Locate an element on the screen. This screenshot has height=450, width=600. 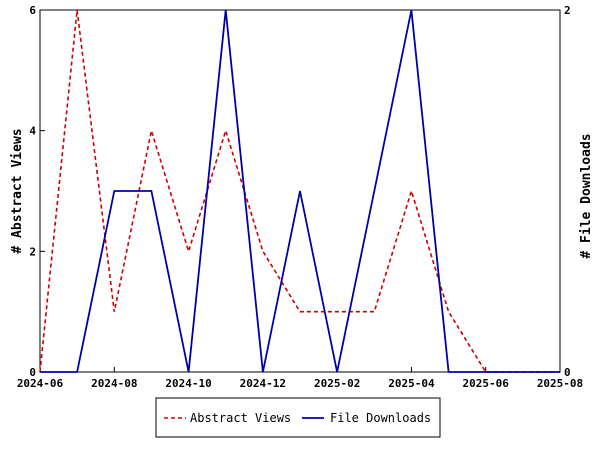
y-right-tick-label: 0 is located at coordinates (567, 372).